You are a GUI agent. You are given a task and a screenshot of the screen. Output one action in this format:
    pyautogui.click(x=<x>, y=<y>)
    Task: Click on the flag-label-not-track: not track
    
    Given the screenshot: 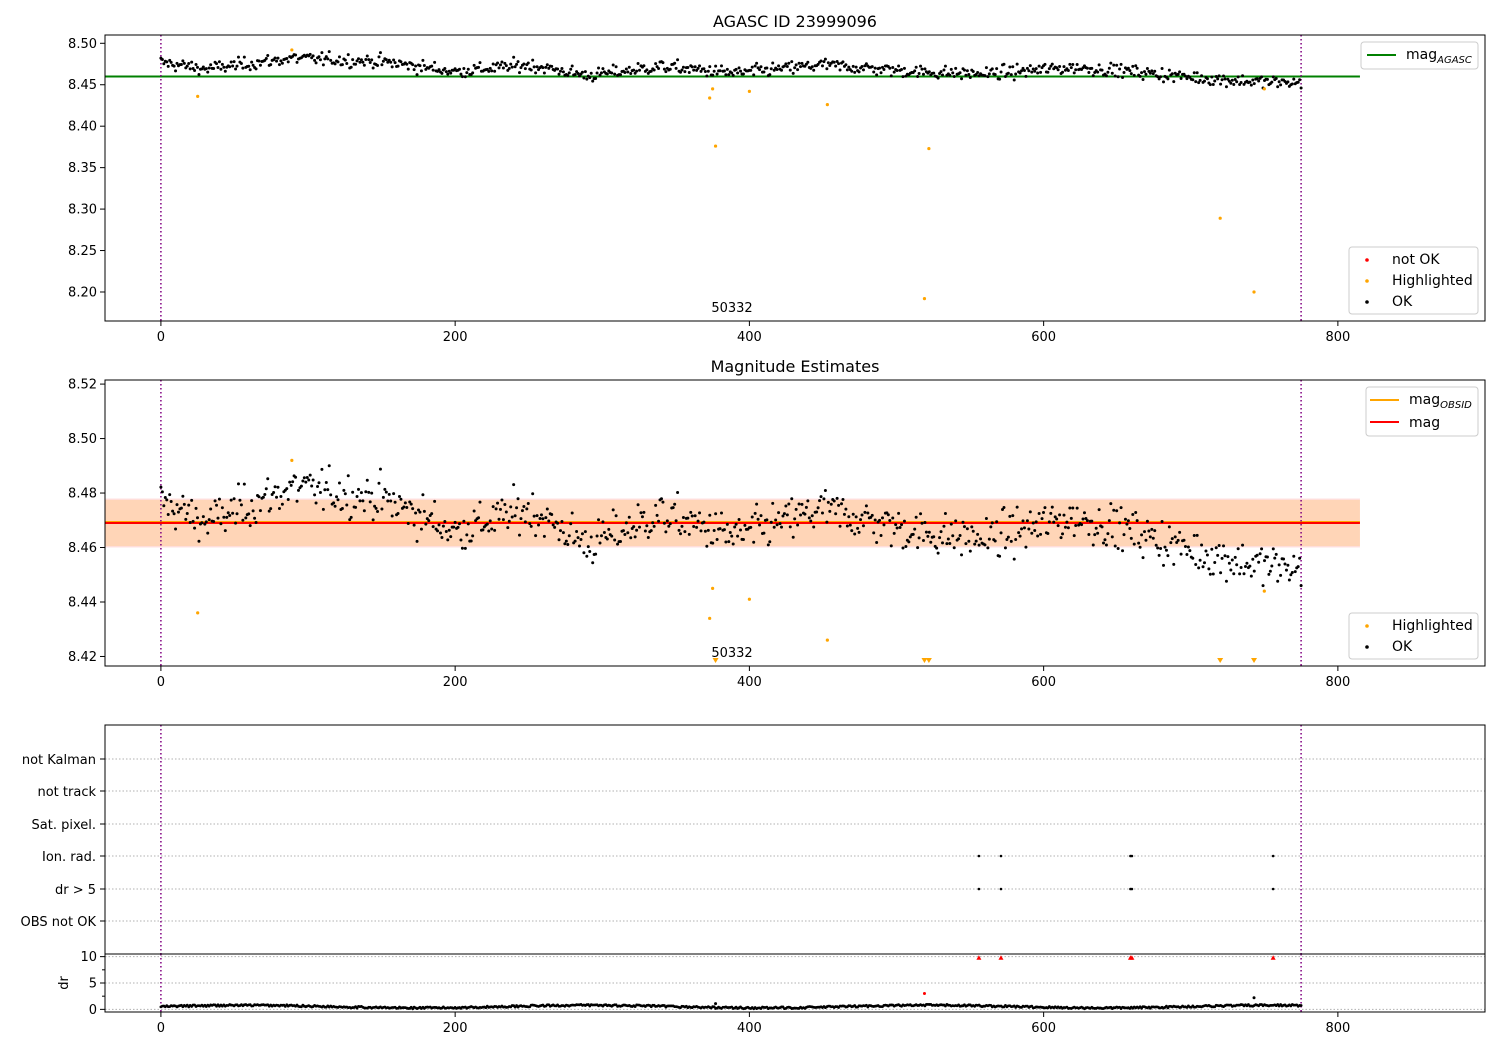 What is the action you would take?
    pyautogui.click(x=66, y=792)
    